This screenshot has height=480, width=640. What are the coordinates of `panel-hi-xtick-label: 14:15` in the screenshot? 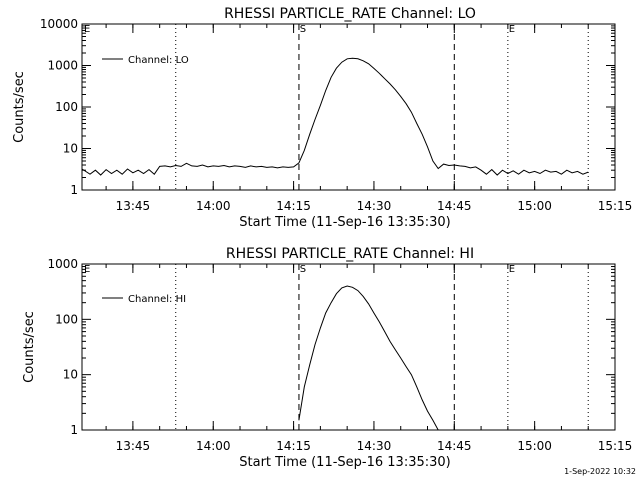 It's located at (293, 446).